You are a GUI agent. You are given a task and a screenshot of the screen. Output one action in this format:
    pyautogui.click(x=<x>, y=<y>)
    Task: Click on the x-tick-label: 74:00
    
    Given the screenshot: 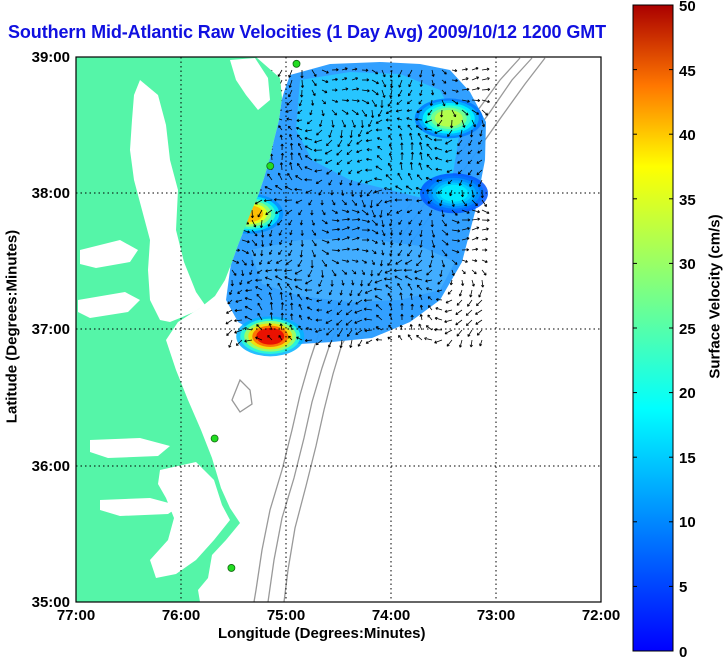 What is the action you would take?
    pyautogui.click(x=391, y=615)
    